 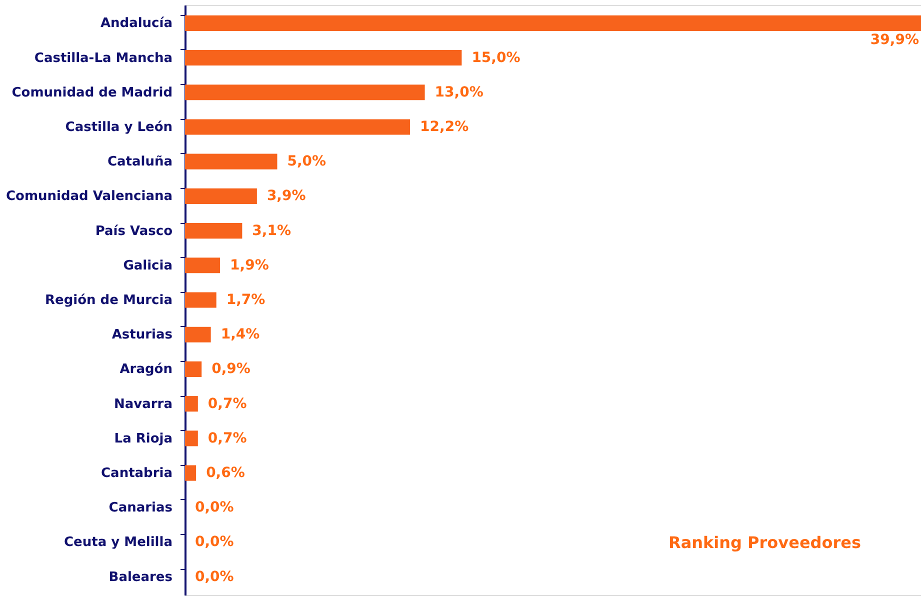 I want to click on data-label: 3,9%, so click(x=286, y=196).